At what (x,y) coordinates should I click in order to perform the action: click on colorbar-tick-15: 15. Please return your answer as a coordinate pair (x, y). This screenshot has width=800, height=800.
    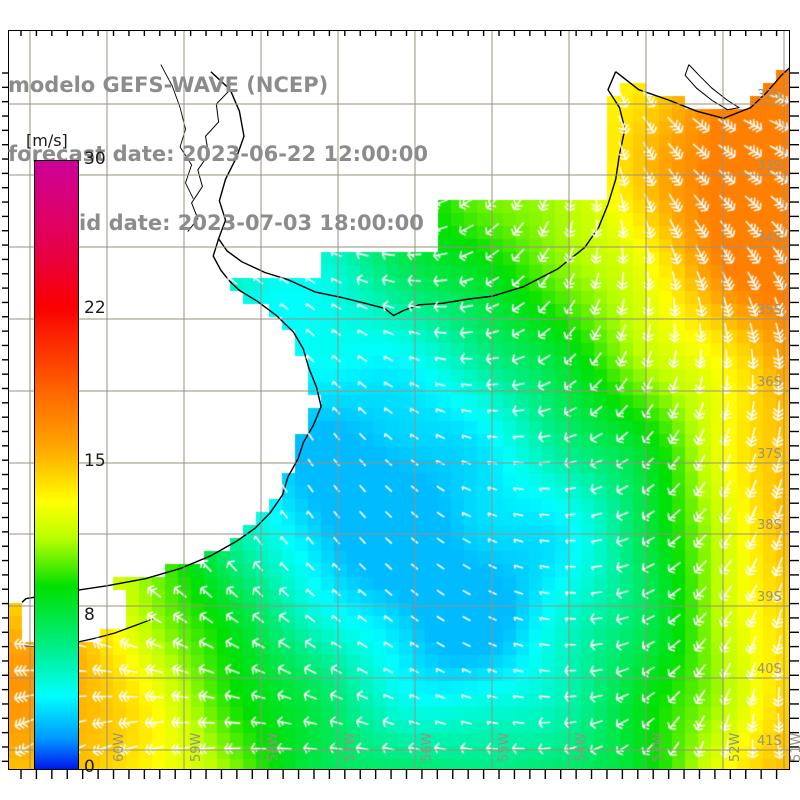
    Looking at the image, I should click on (95, 461).